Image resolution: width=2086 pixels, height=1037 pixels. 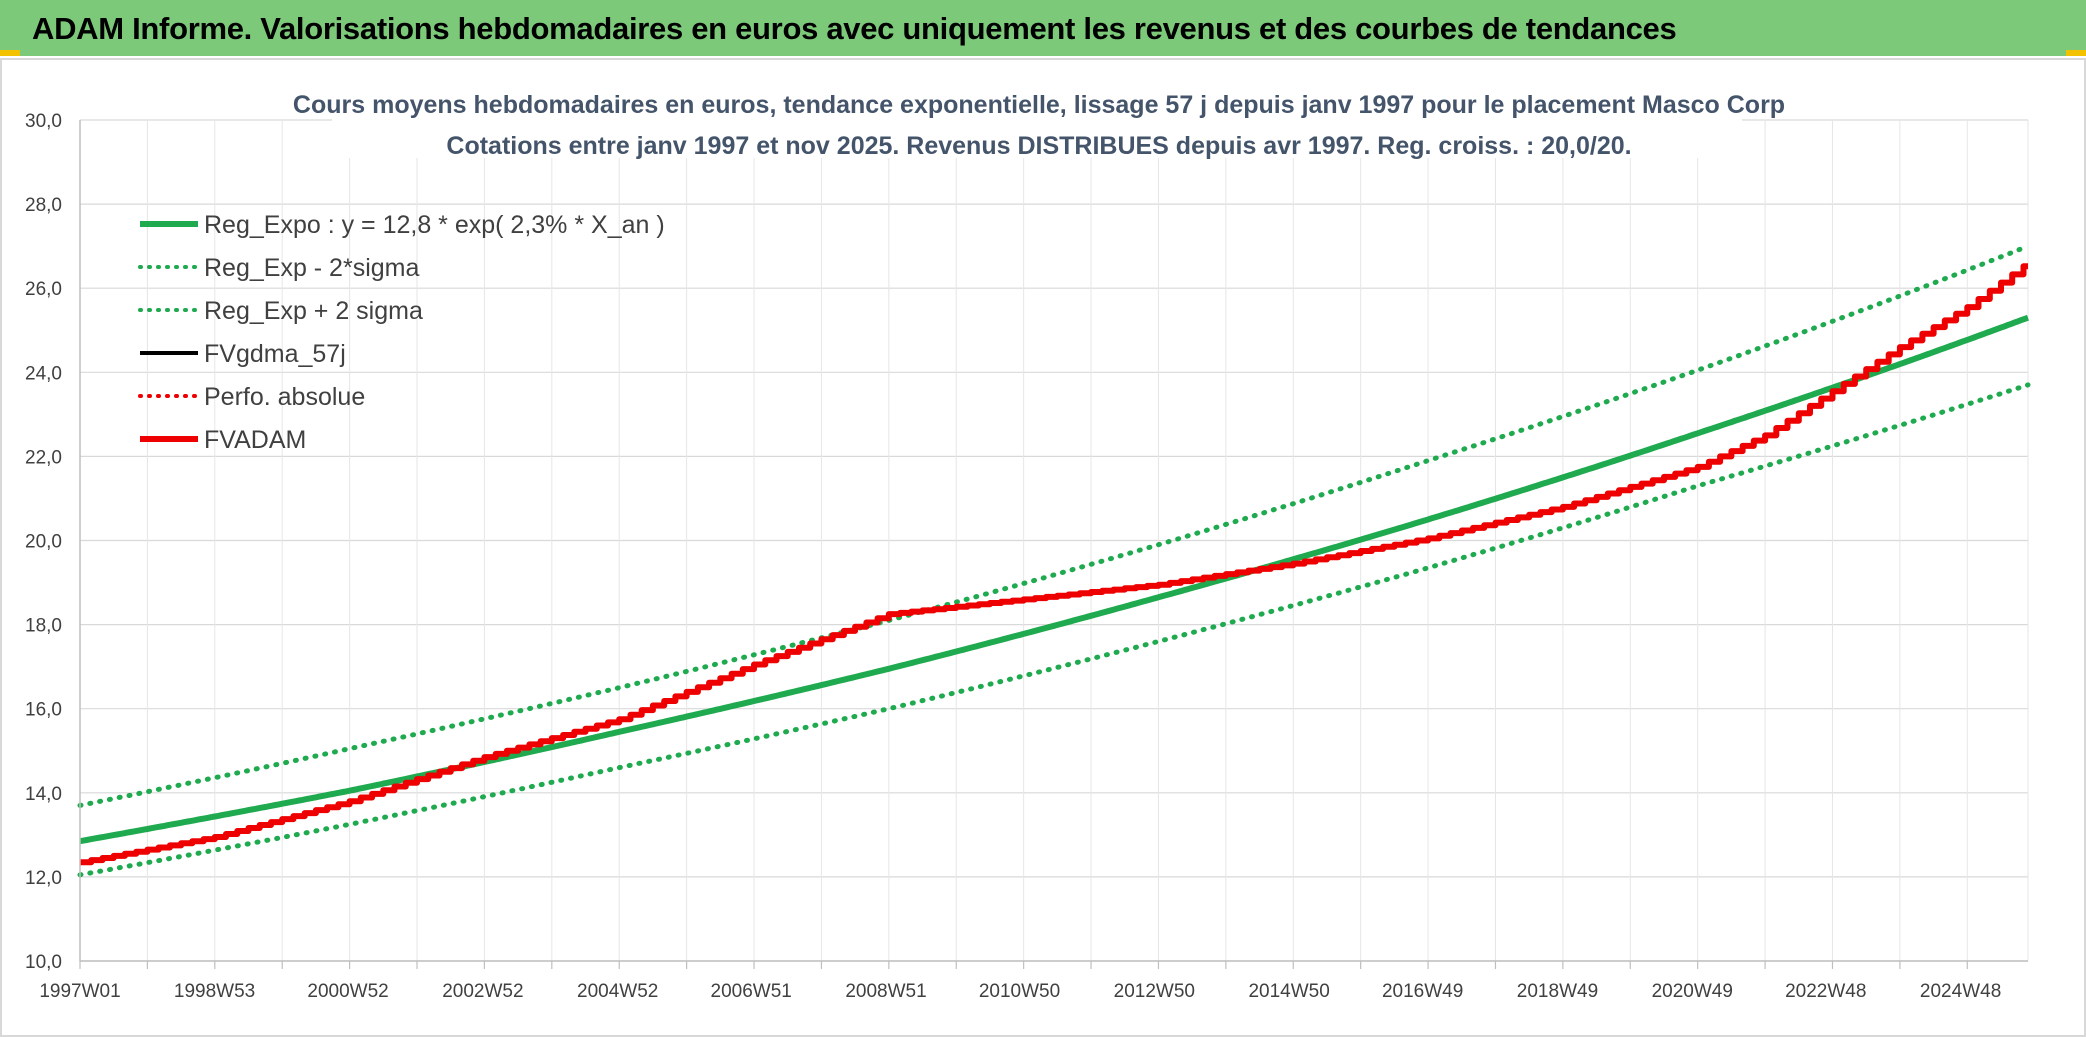 I want to click on y-tick-label: 12,0, so click(x=43, y=878).